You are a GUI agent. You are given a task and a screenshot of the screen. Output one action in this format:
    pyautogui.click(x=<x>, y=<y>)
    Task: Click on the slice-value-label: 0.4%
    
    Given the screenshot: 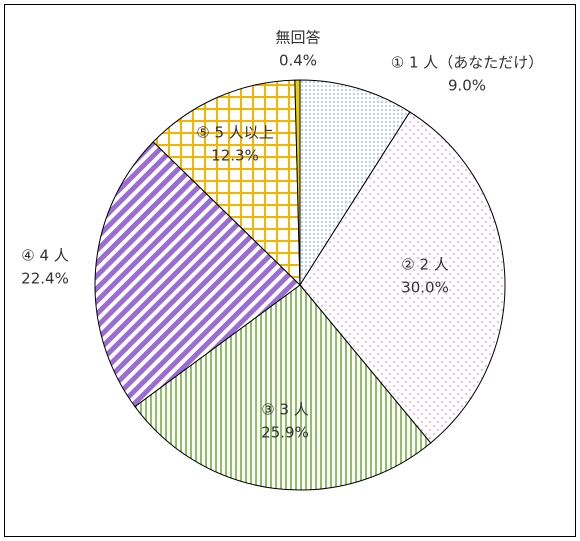 What is the action you would take?
    pyautogui.click(x=298, y=61)
    